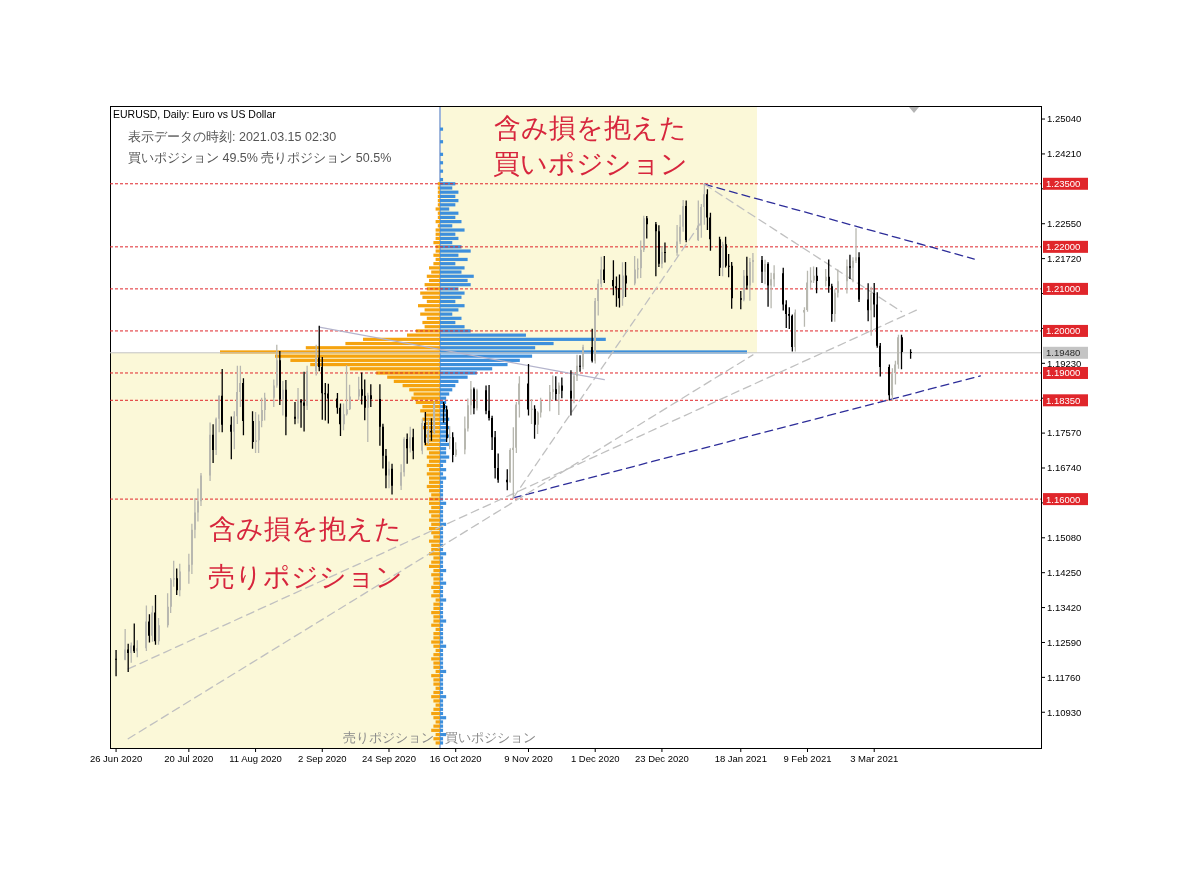 The width and height of the screenshot is (1200, 872). What do you see at coordinates (1064, 712) in the screenshot?
I see `y-tick-label: 1.10930` at bounding box center [1064, 712].